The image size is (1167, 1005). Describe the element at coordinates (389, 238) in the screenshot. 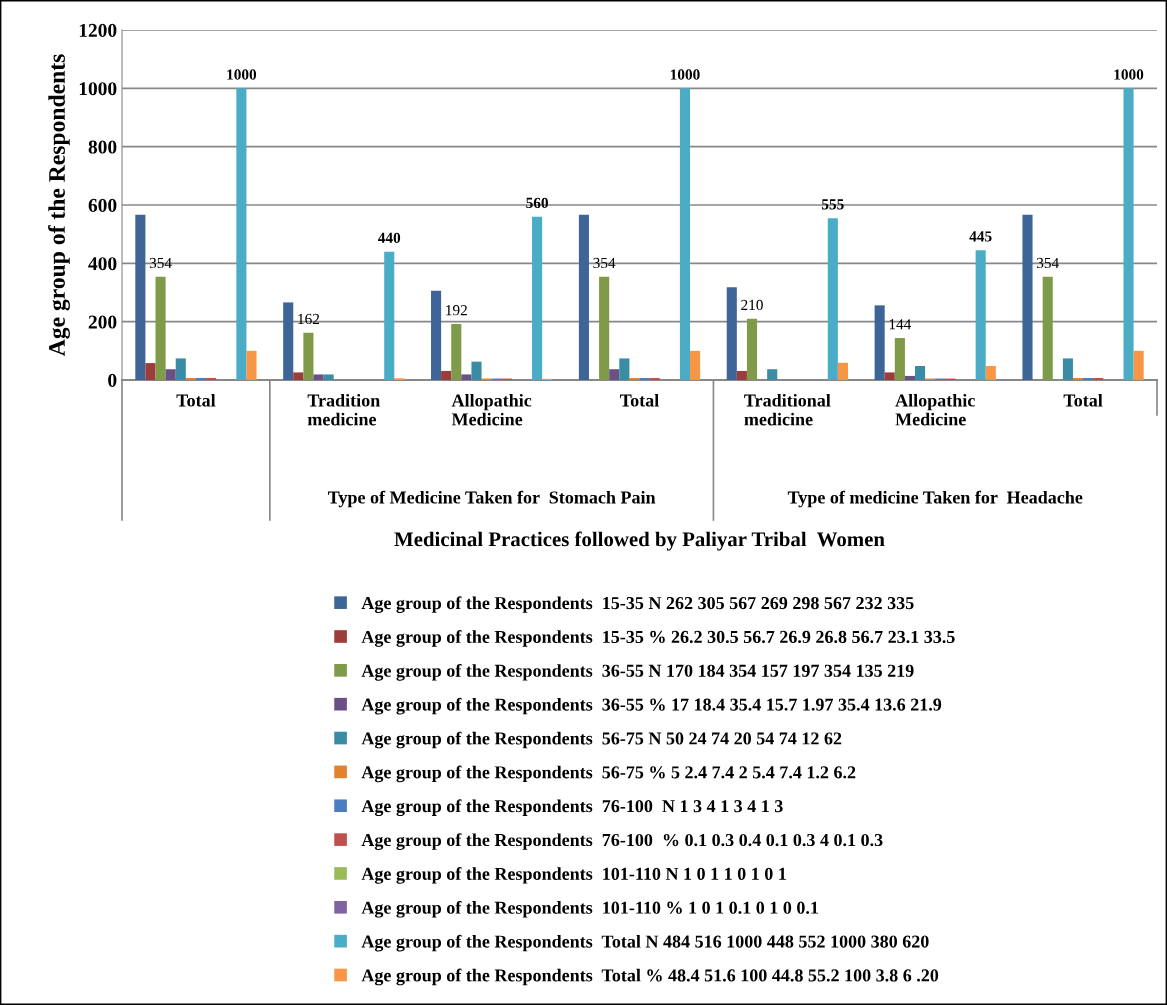

I see `data-label: 440` at that location.